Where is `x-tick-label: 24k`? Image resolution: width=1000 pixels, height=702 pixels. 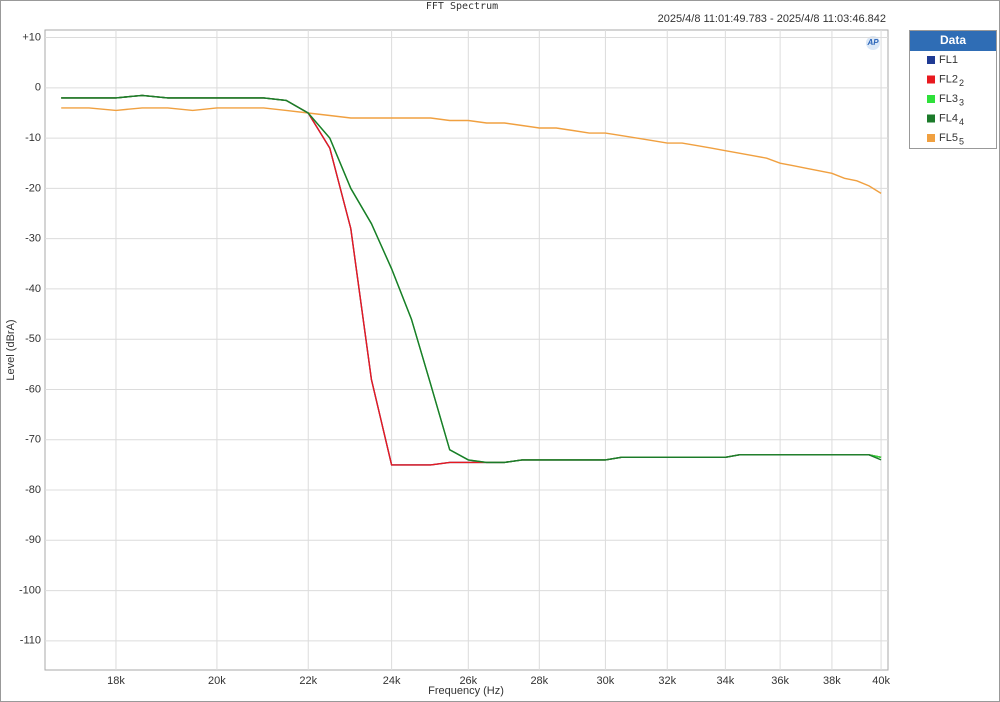 x-tick-label: 24k is located at coordinates (392, 681).